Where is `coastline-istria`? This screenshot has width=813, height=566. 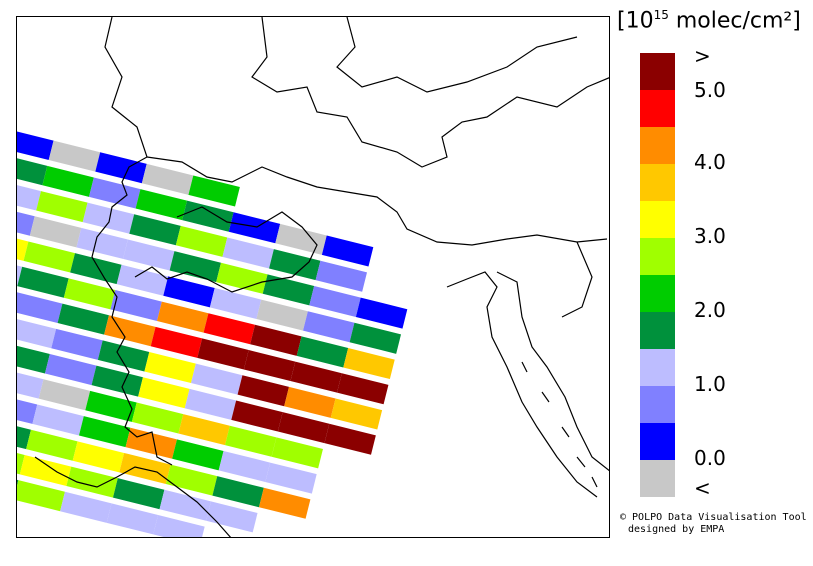
coastline-istria is located at coordinates (552, 371).